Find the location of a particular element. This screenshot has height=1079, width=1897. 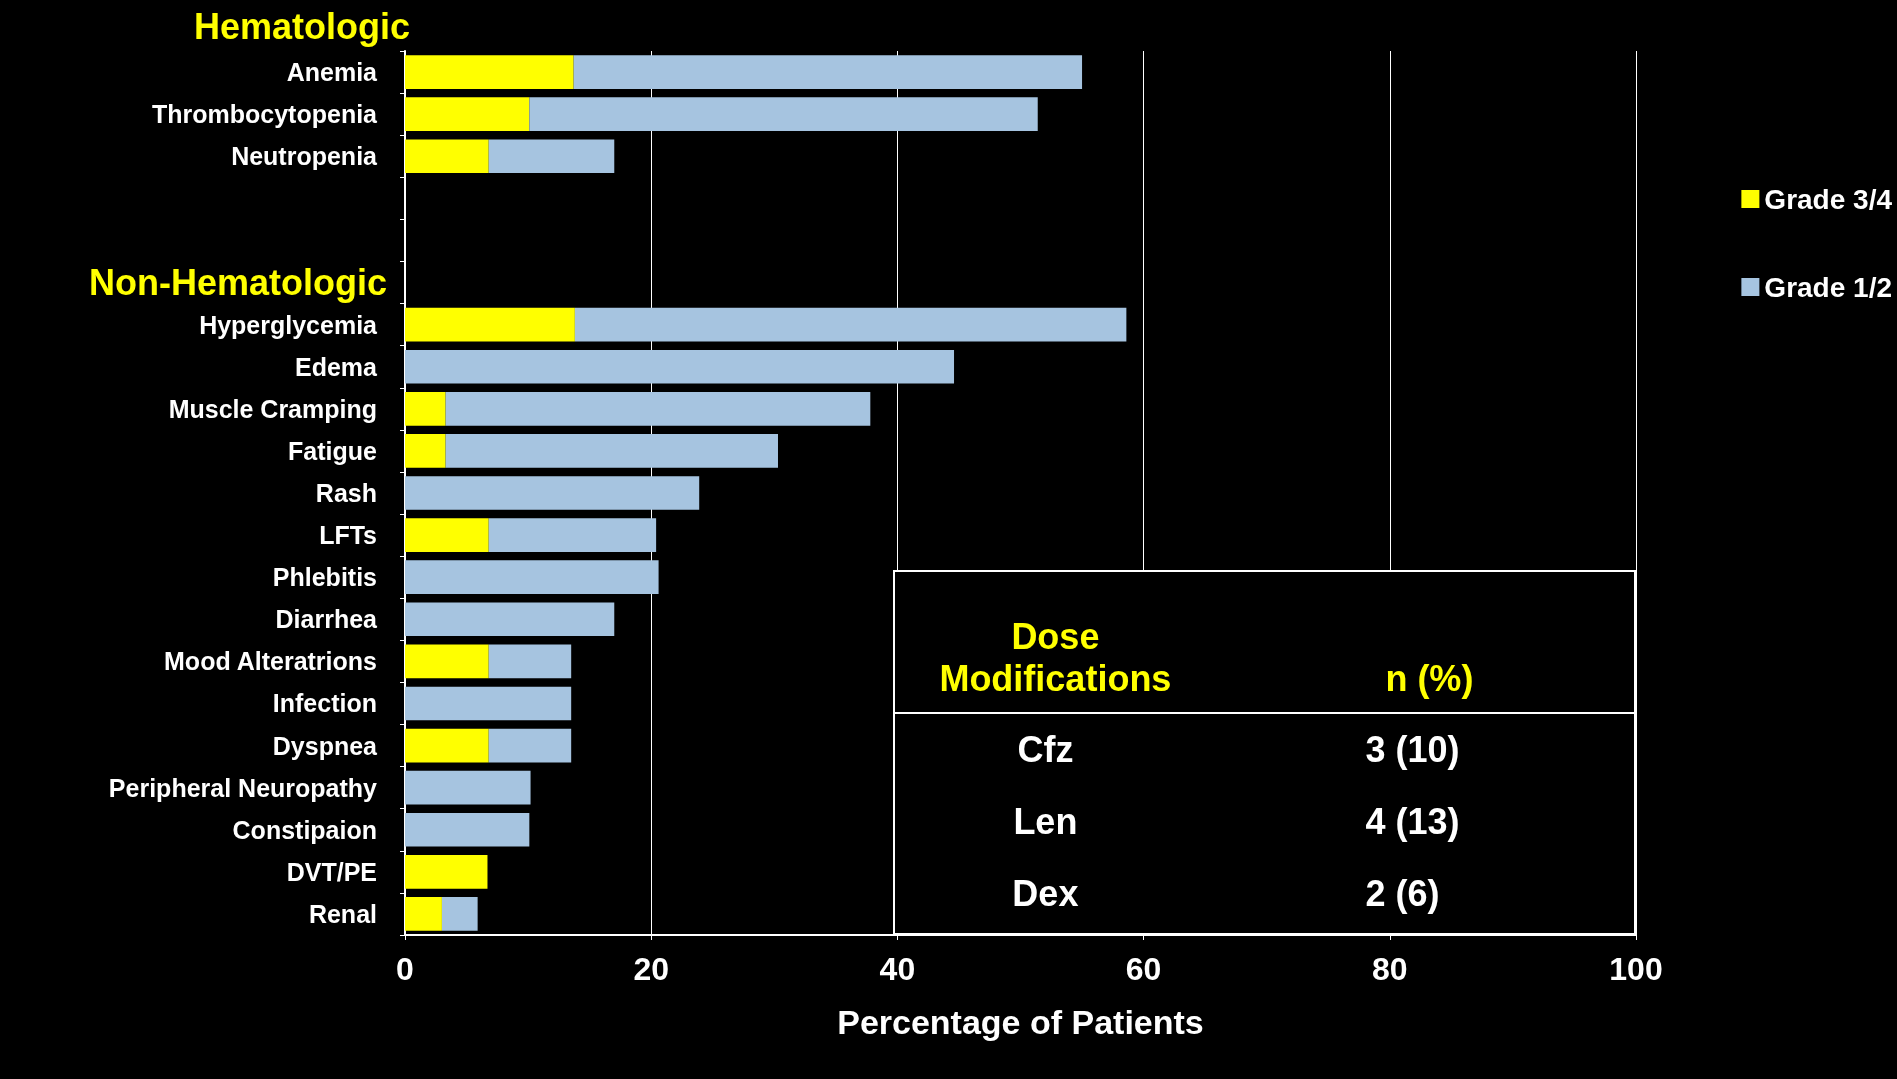

x-tick-label: 0 is located at coordinates (405, 969).